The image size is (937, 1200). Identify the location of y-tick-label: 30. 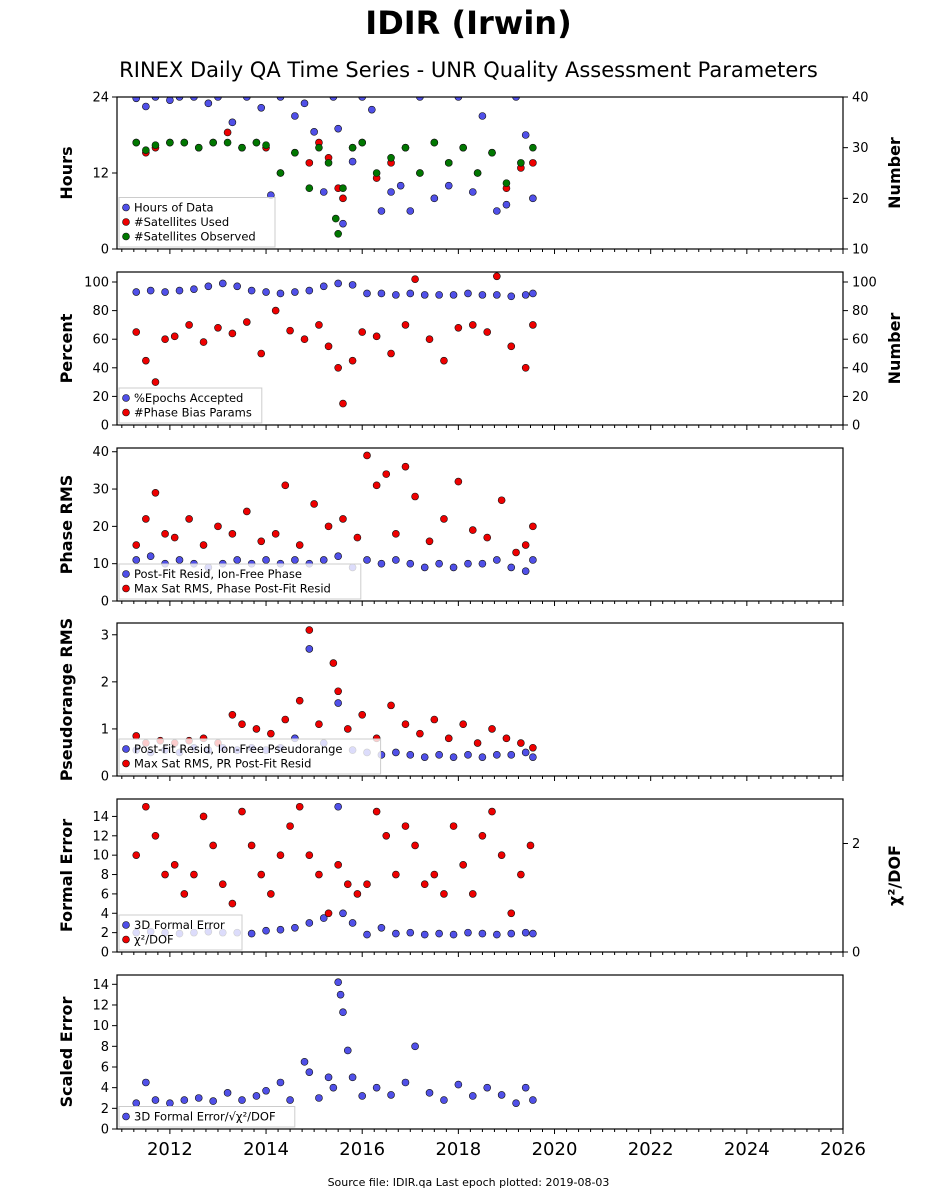
(100, 490).